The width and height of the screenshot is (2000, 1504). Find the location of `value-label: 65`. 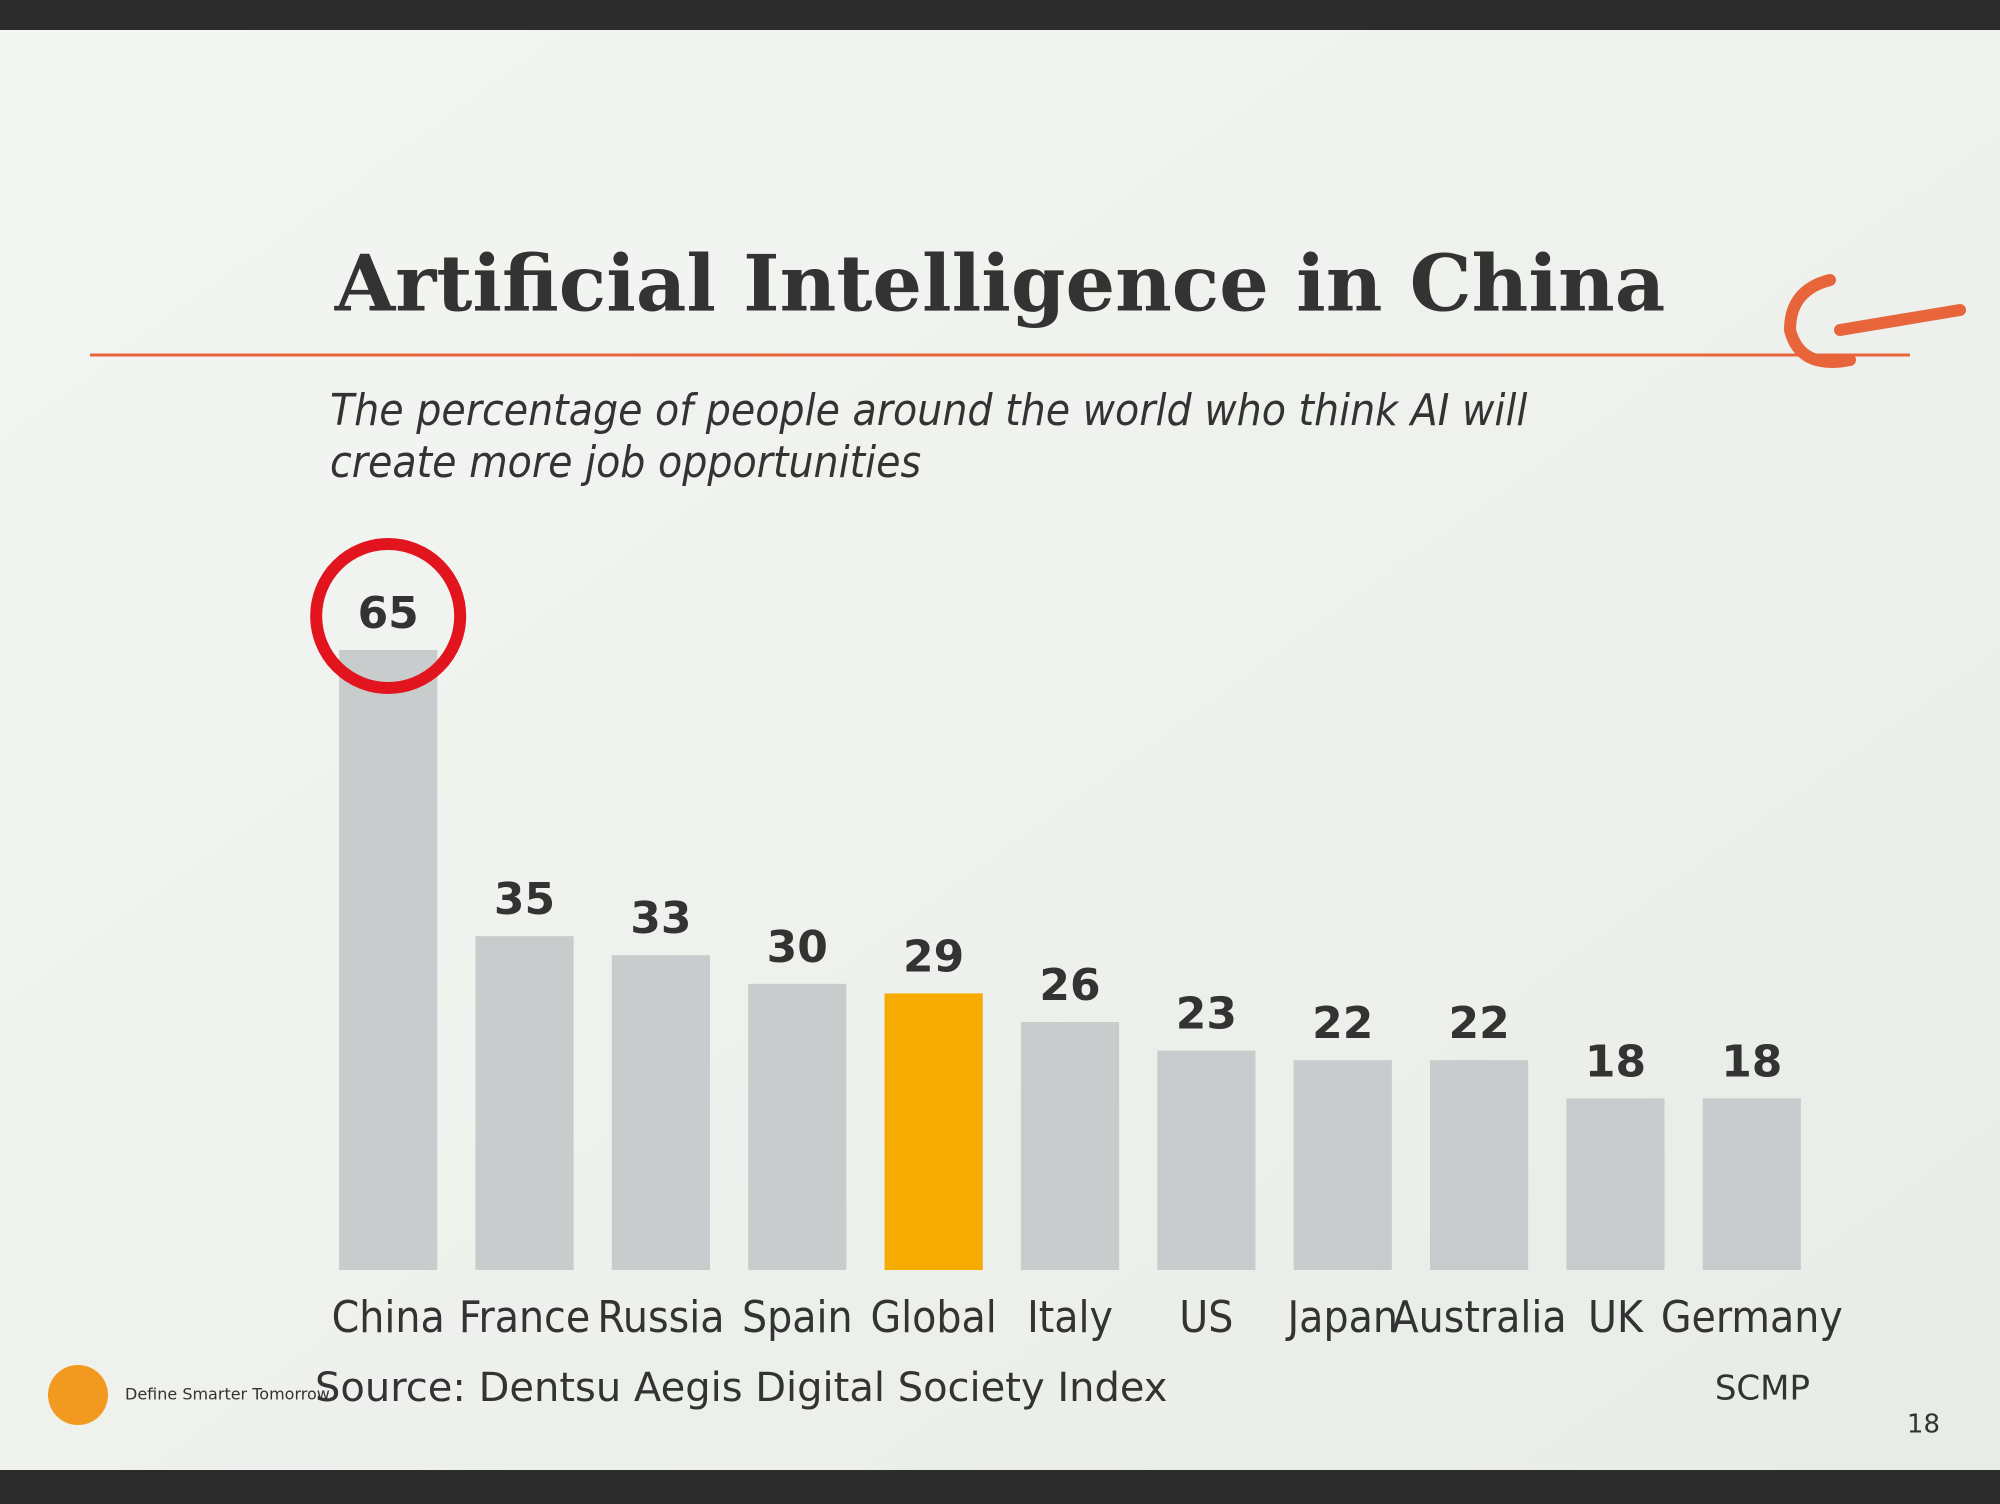

value-label: 65 is located at coordinates (388, 613).